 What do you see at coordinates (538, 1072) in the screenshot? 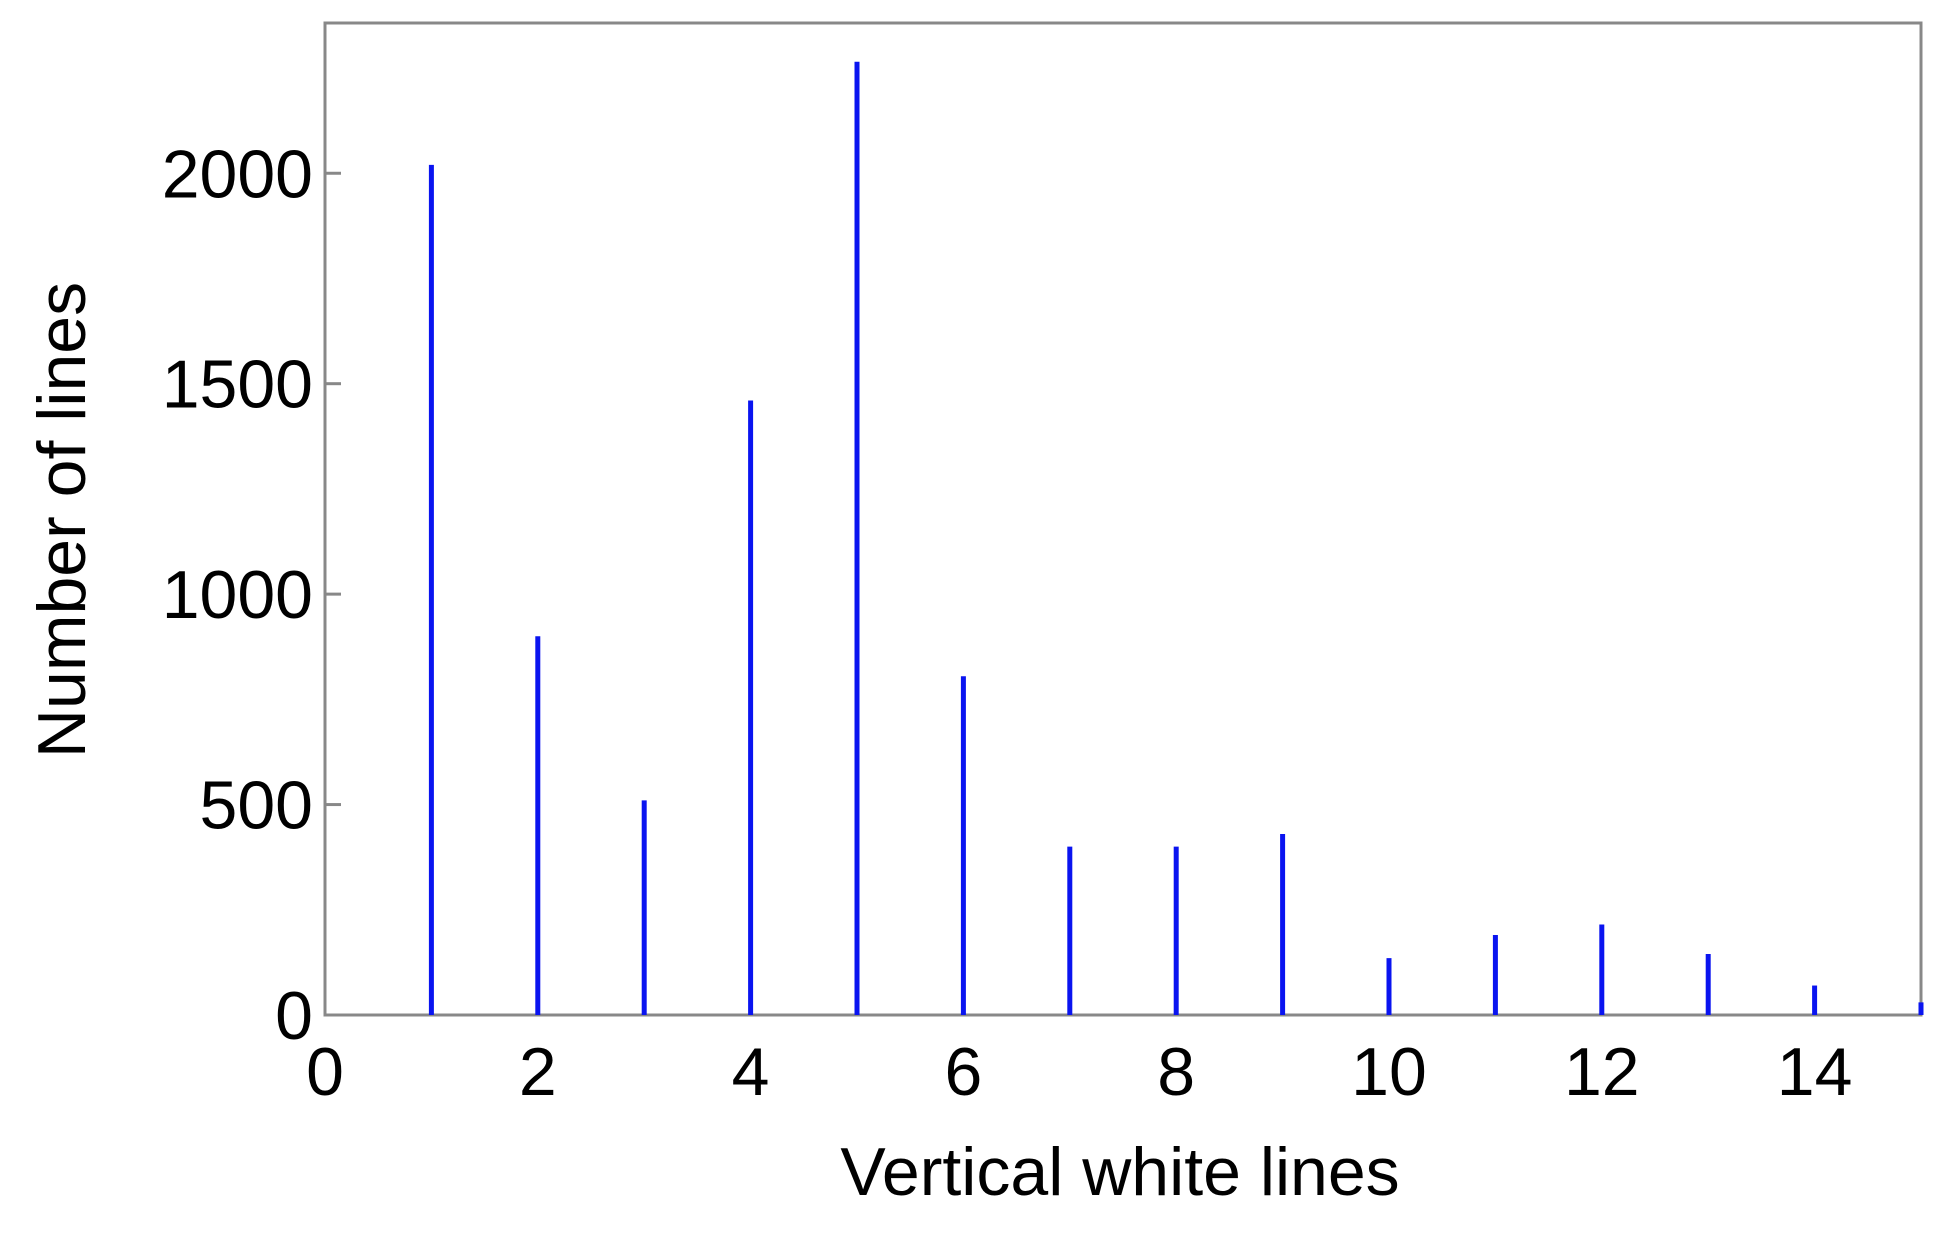
I see `x-tick-label: 2` at bounding box center [538, 1072].